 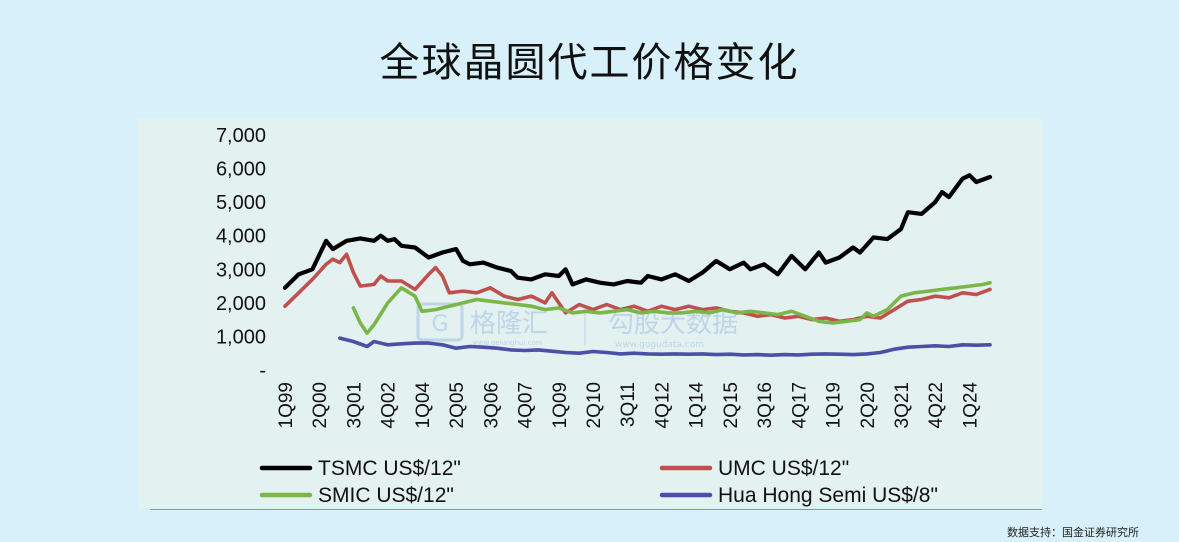 What do you see at coordinates (320, 405) in the screenshot?
I see `x-tick-label: 2Q00` at bounding box center [320, 405].